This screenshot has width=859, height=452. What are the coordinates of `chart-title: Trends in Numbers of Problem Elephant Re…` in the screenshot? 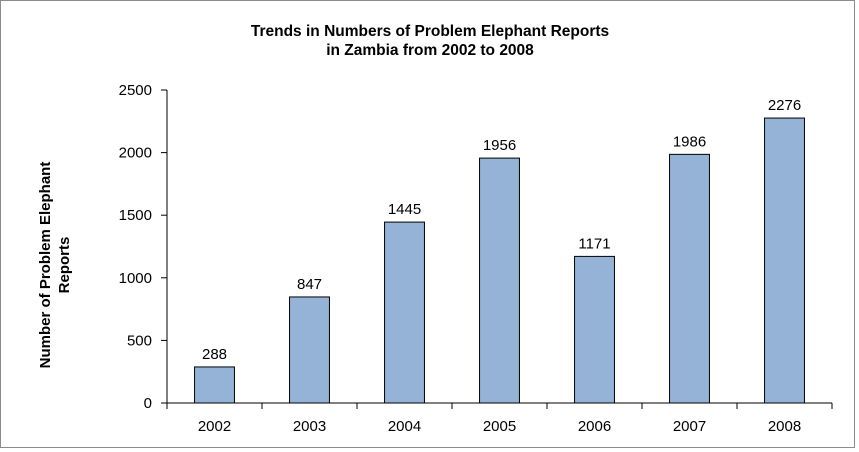 It's located at (430, 41).